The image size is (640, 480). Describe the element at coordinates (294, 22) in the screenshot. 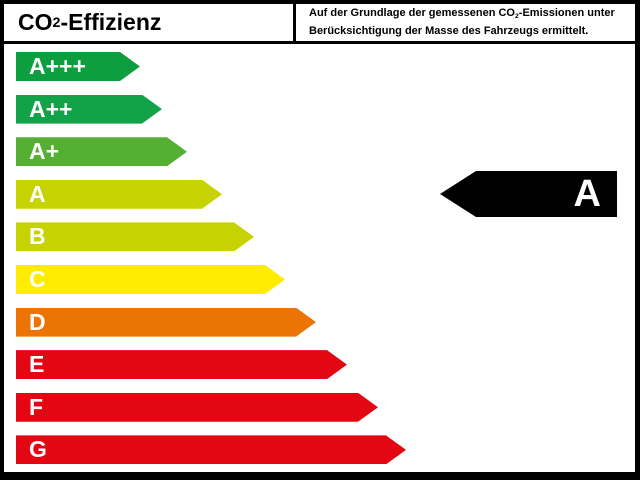

I see `header-divider` at that location.